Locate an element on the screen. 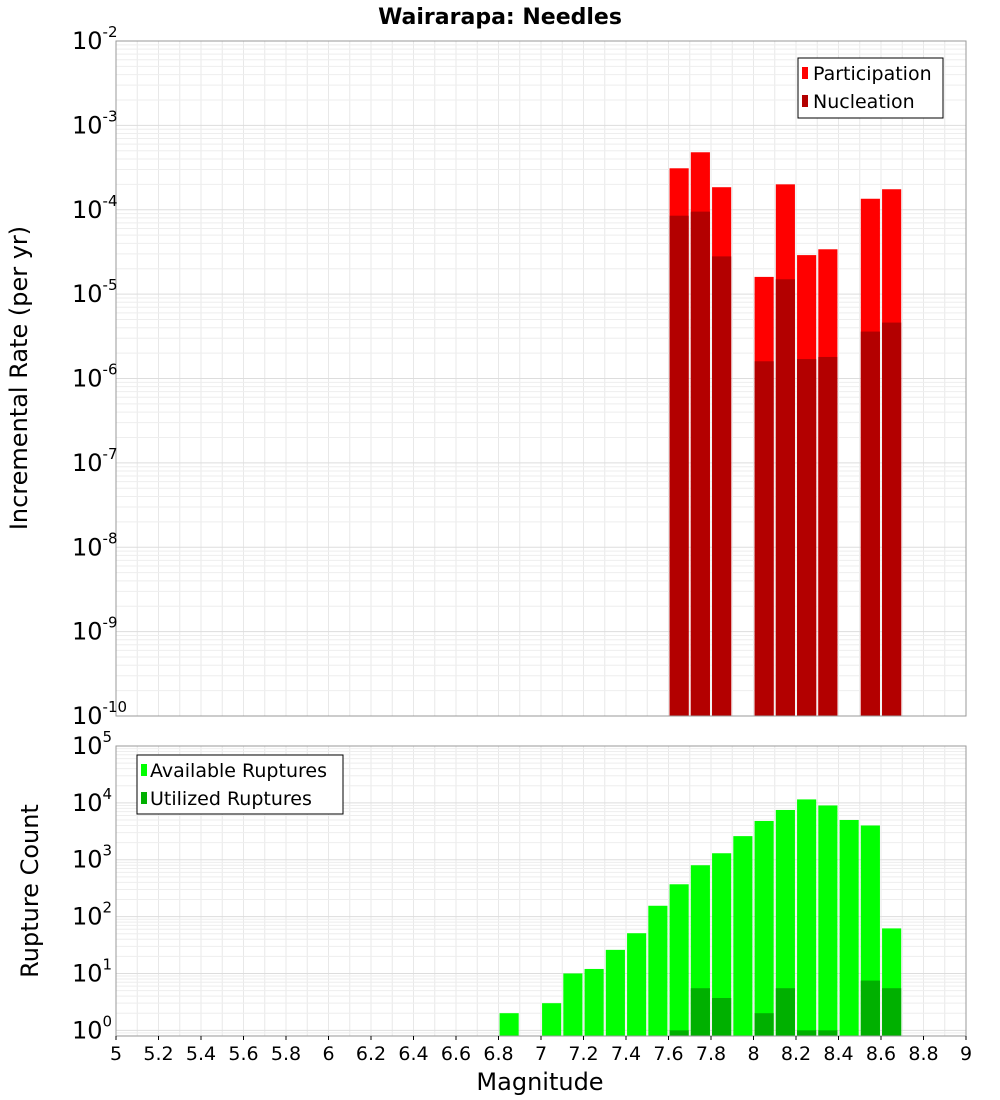 The height and width of the screenshot is (1100, 1000). rupture-legend: Available Ruptures Utilized Ruptures is located at coordinates (240, 784).